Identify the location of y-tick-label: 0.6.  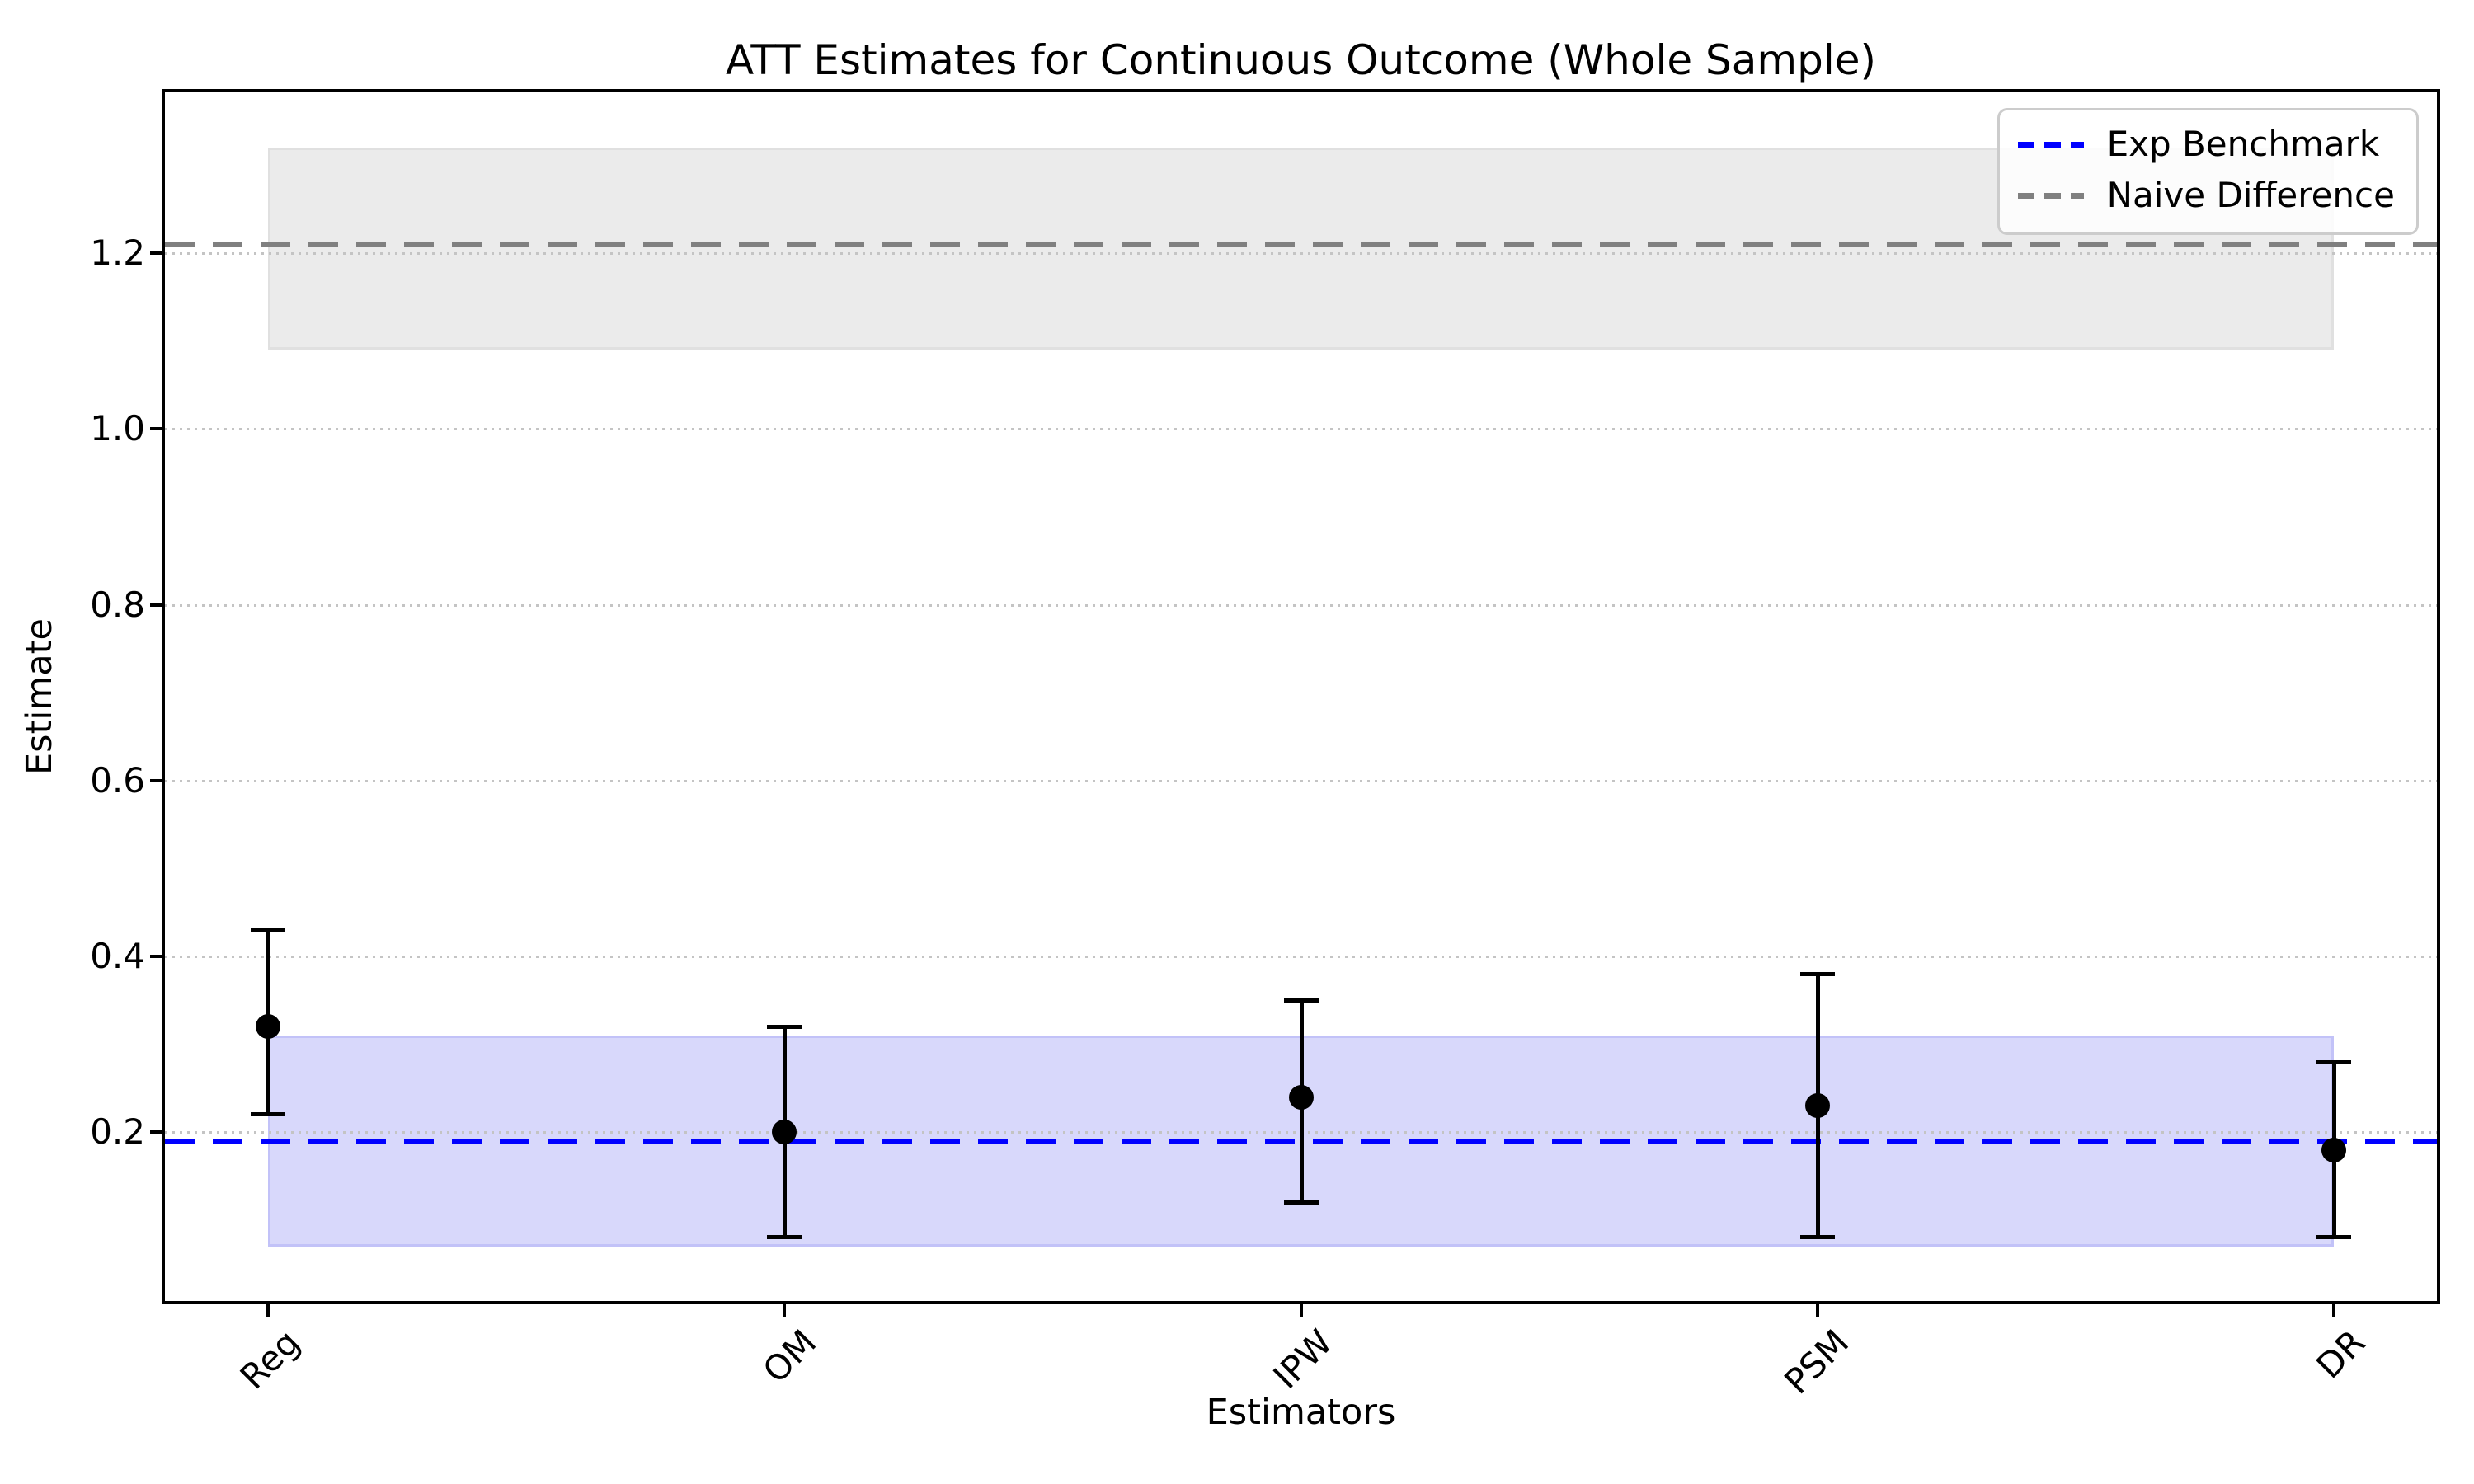
(117, 780).